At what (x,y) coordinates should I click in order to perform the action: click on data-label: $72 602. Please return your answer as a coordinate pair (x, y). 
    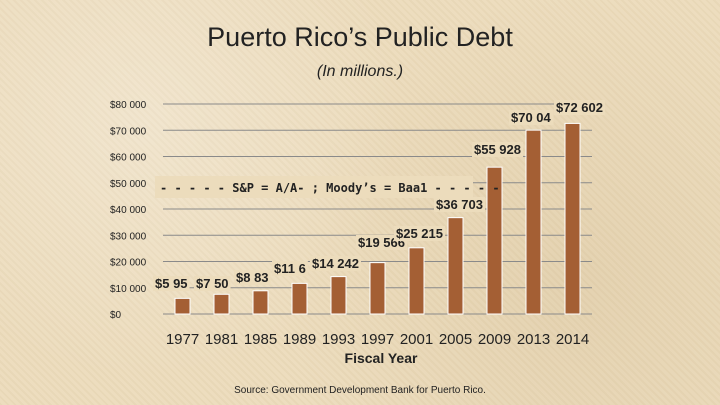
    Looking at the image, I should click on (579, 107).